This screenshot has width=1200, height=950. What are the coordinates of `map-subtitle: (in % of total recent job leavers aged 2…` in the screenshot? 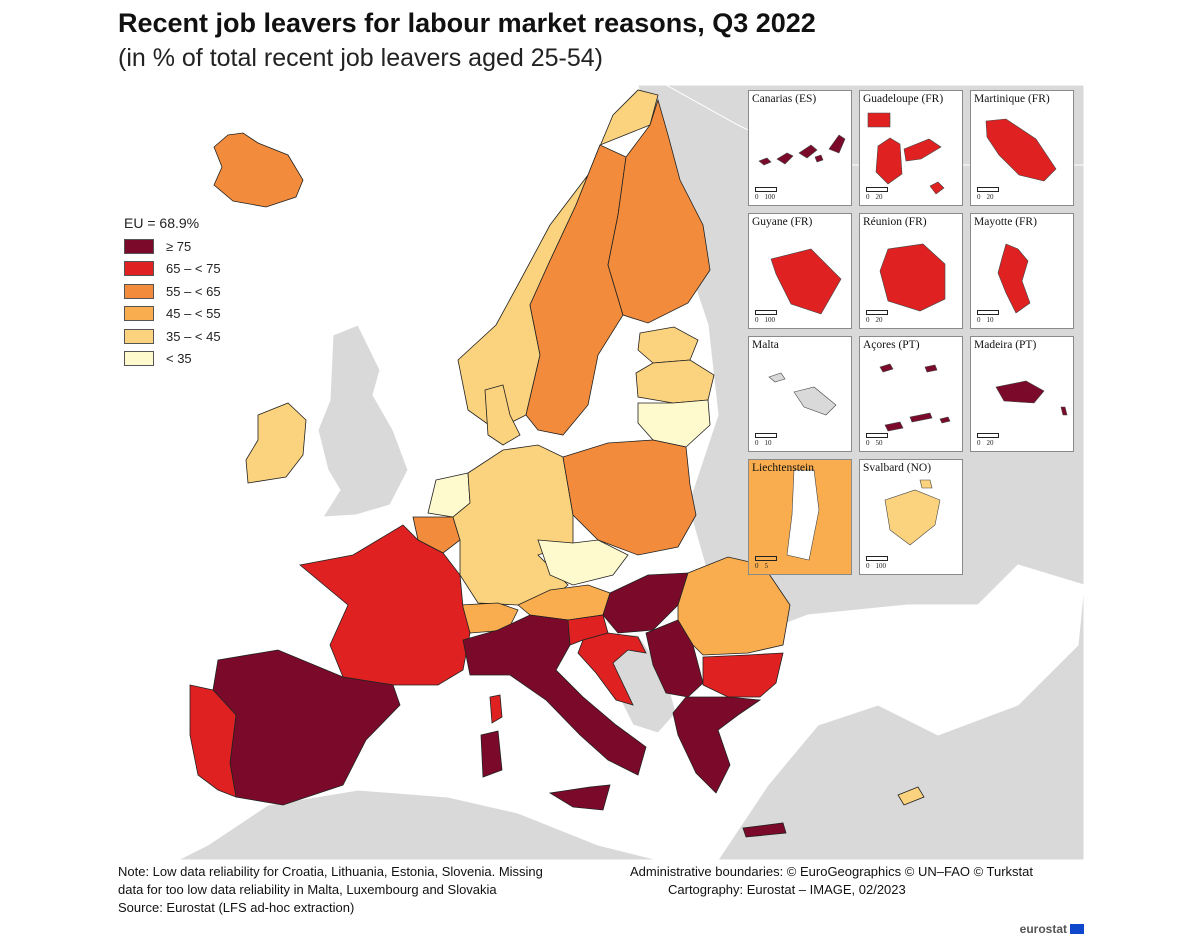 It's located at (360, 58).